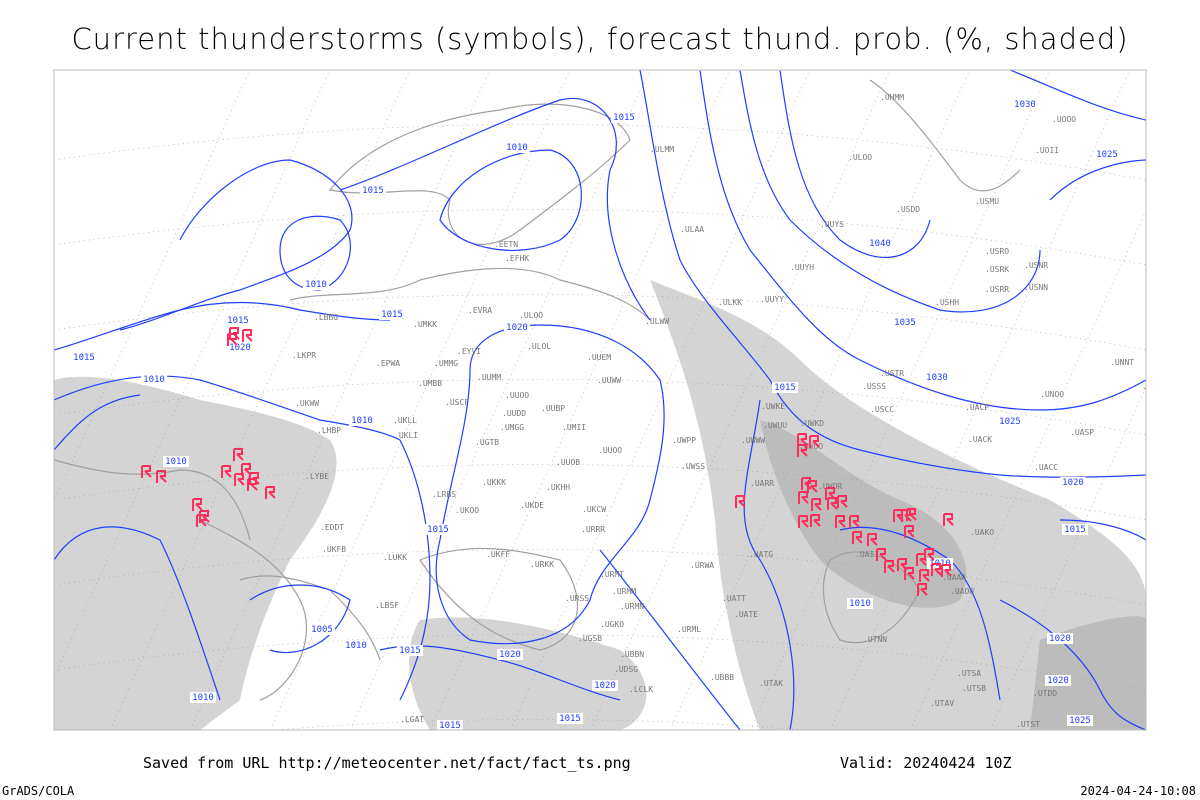 The width and height of the screenshot is (1200, 800). I want to click on station-label: .UTAK, so click(771, 683).